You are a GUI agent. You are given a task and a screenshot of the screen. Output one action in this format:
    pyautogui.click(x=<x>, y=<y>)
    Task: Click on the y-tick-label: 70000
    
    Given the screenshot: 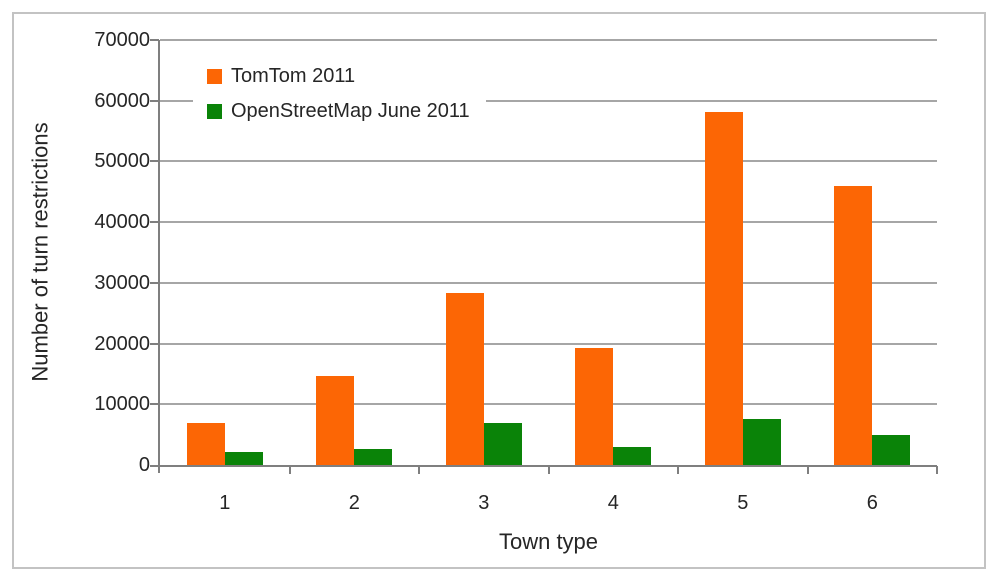 What is the action you would take?
    pyautogui.click(x=122, y=40)
    